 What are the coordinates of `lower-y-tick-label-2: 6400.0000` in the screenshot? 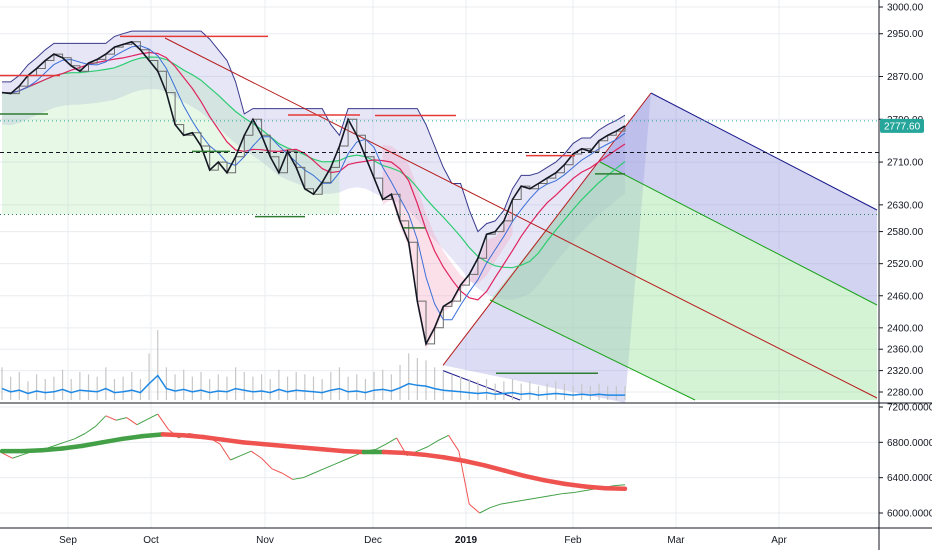 It's located at (909, 478).